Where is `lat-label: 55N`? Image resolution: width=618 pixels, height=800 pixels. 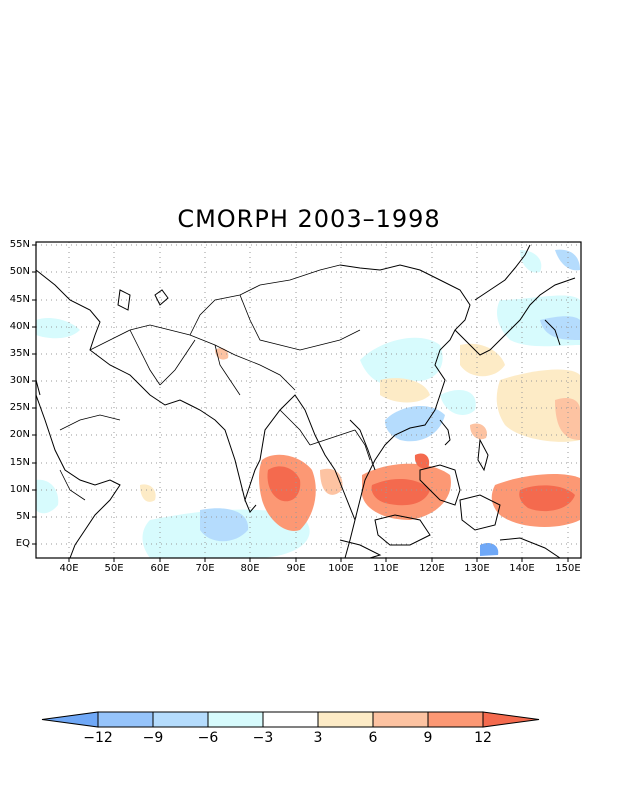 lat-label: 55N is located at coordinates (19, 244).